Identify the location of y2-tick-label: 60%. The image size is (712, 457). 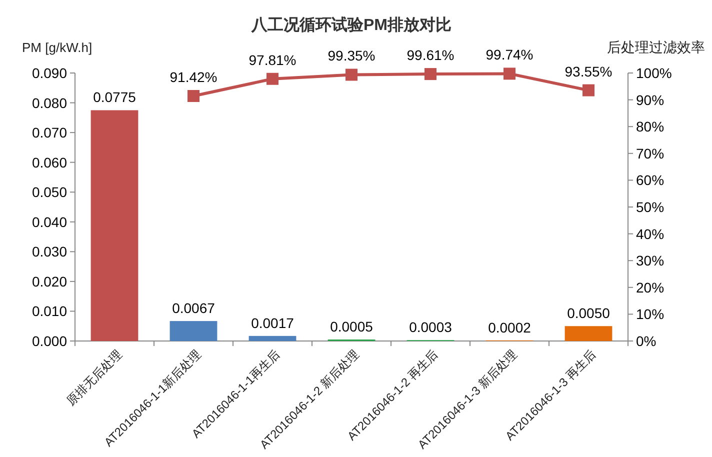
(650, 180).